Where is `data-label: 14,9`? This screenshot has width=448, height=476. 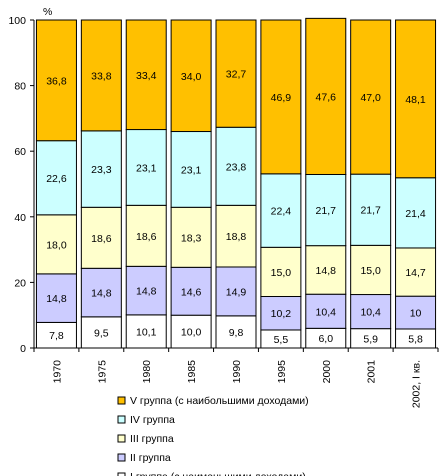
data-label: 14,9 is located at coordinates (236, 292).